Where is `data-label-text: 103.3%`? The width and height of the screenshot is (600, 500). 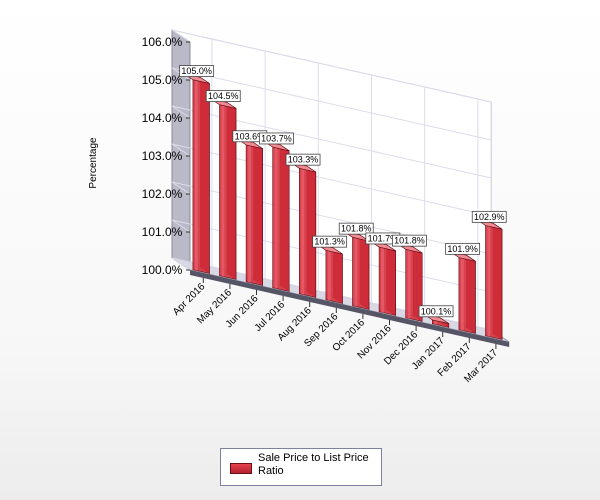 data-label-text: 103.3% is located at coordinates (303, 160).